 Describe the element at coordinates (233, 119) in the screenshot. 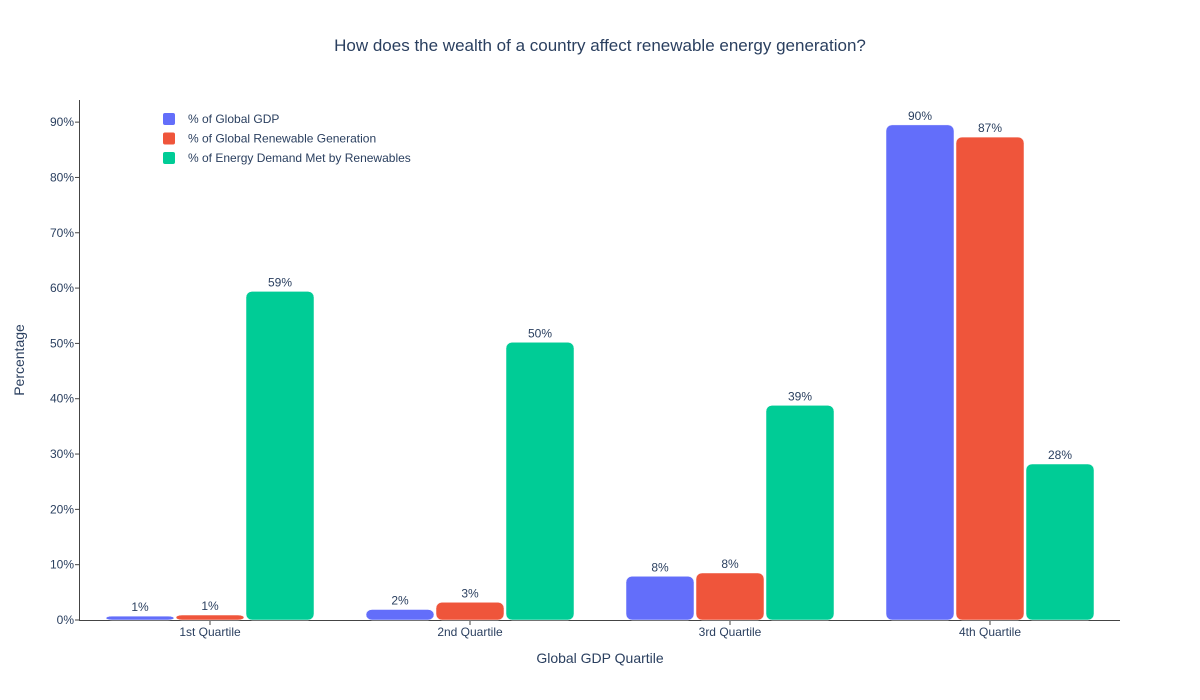

I see `legend-label: % of Global GDP` at that location.